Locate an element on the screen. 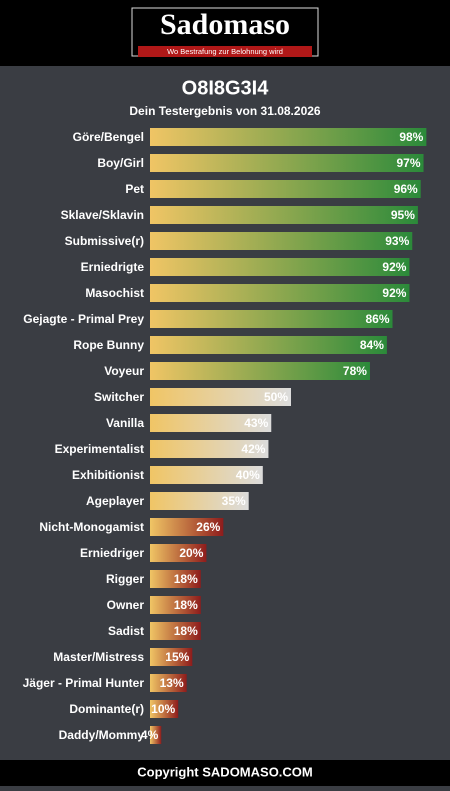 This screenshot has width=450, height=791. category-label: Rope Bunny is located at coordinates (108, 345).